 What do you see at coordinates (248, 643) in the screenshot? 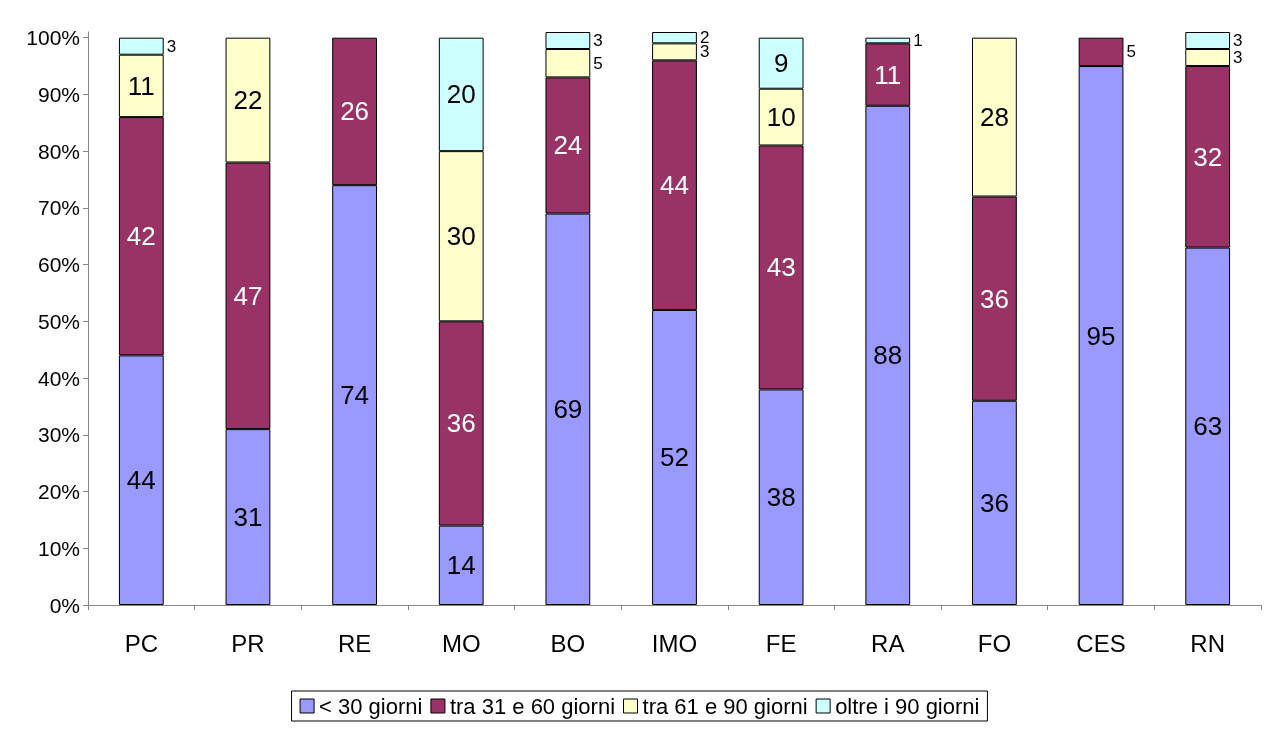
I see `x-tick-label: PR` at bounding box center [248, 643].